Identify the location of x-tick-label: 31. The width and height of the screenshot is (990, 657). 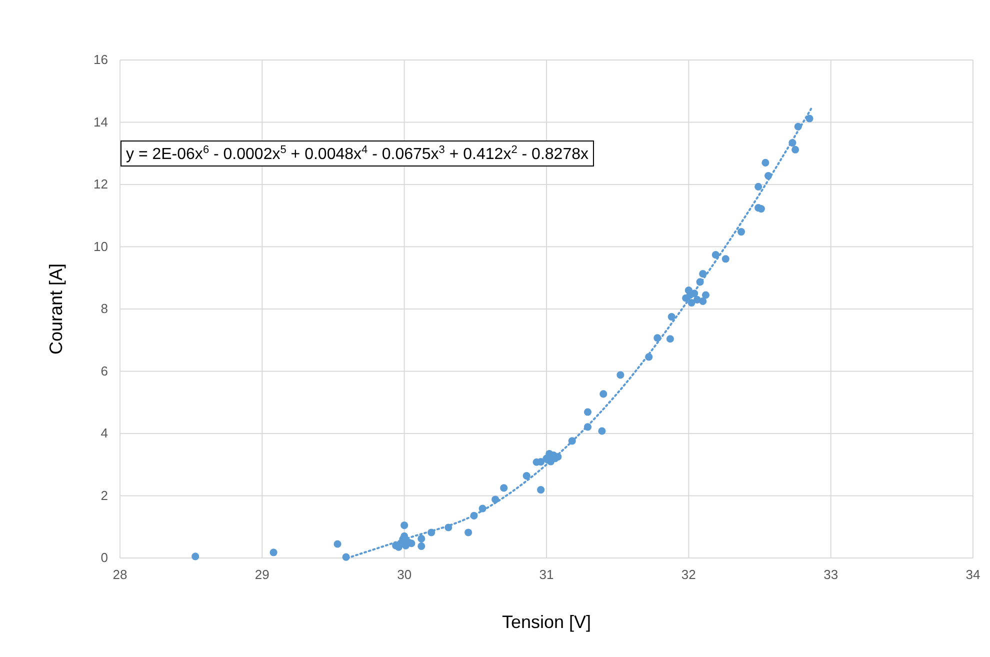
(546, 574).